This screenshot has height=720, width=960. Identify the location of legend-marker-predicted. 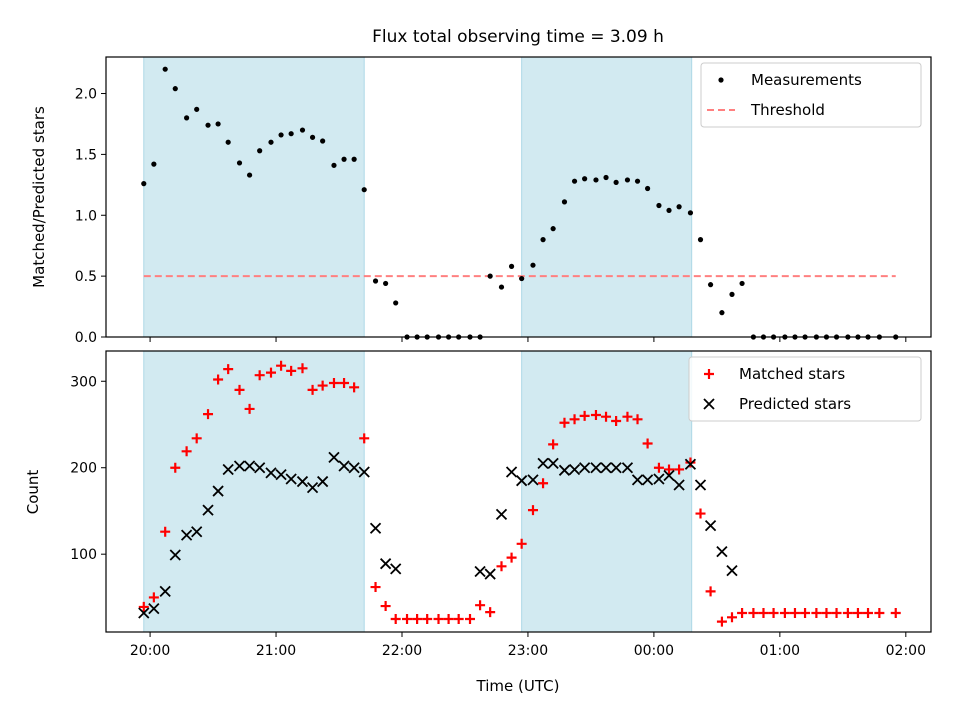
(709, 404).